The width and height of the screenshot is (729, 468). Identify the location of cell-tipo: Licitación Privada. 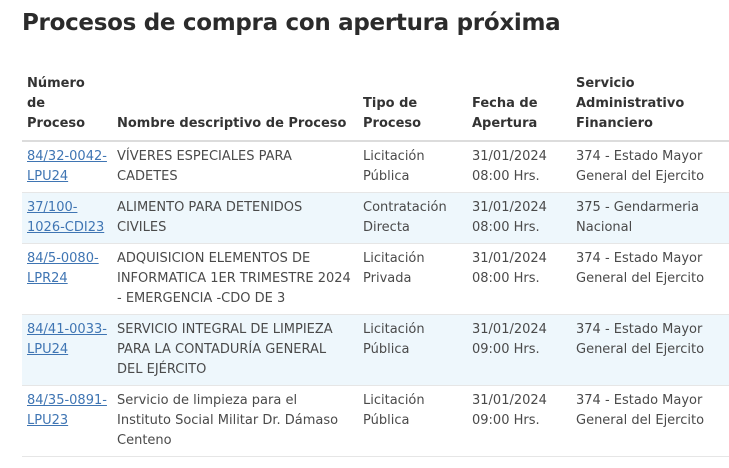
(412, 279).